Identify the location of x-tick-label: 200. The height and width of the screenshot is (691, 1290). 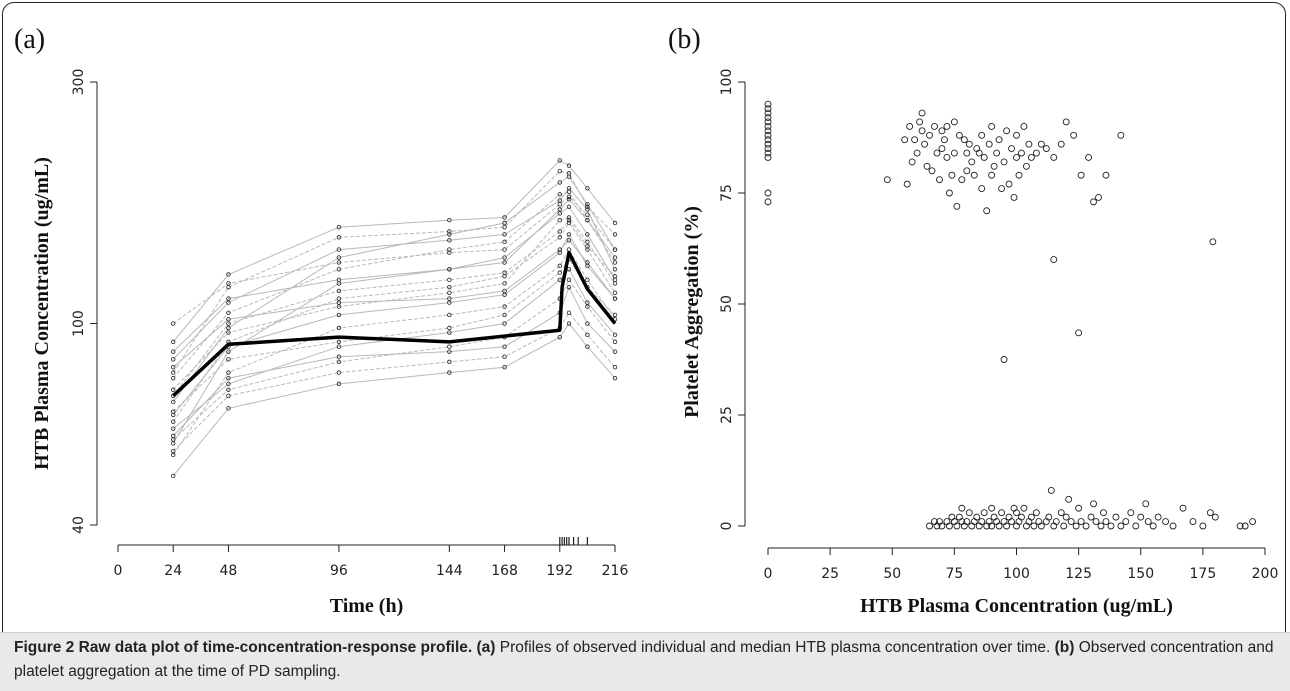
(1265, 574).